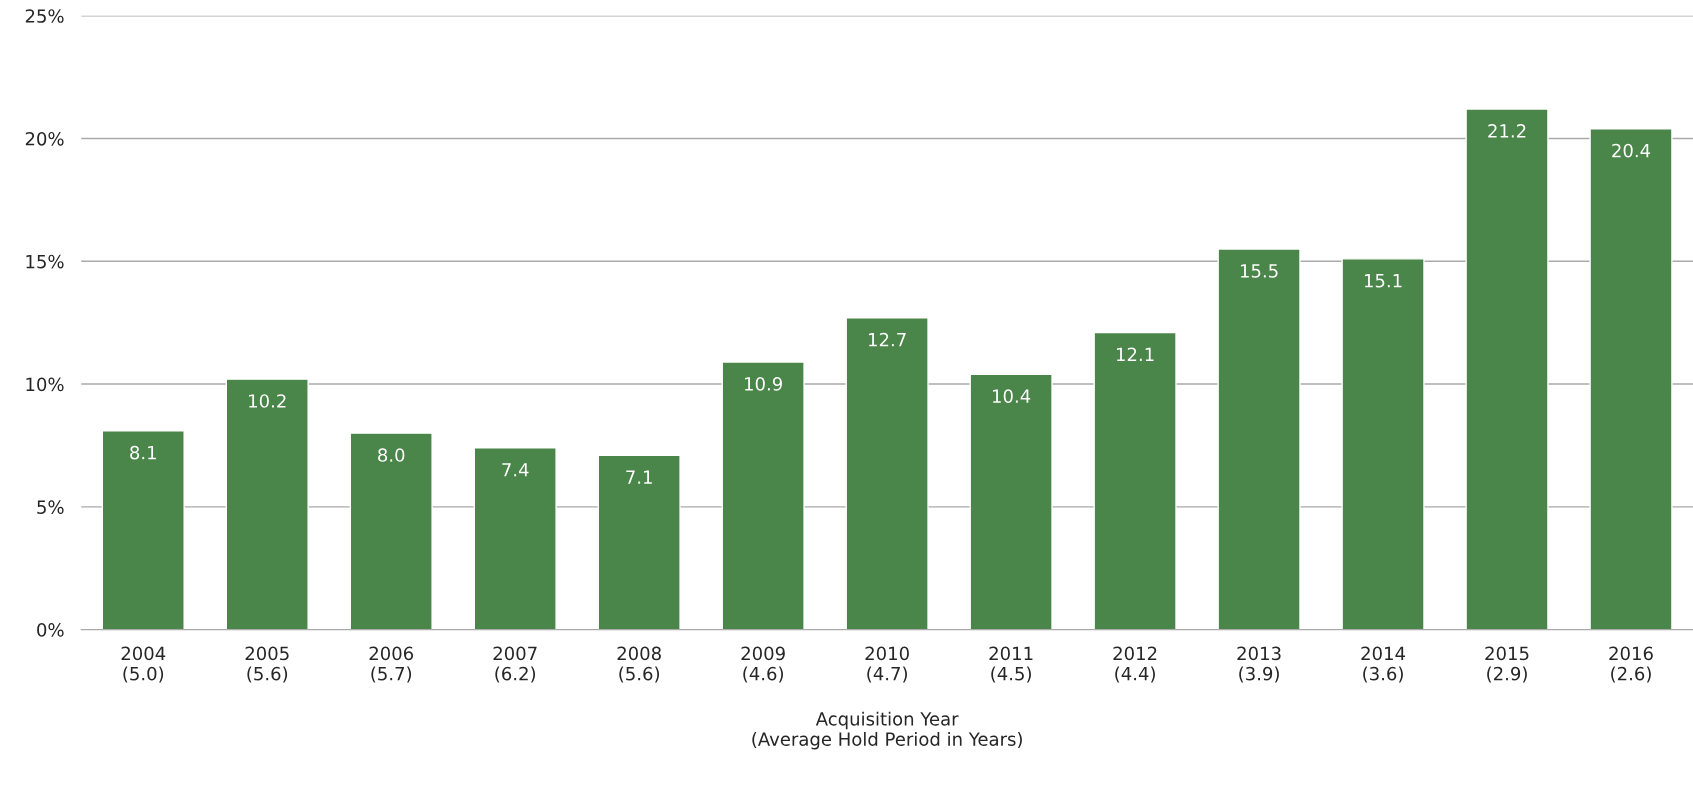 This screenshot has height=787, width=1693. What do you see at coordinates (1135, 664) in the screenshot?
I see `x-tick-label: 2012 (4.4)` at bounding box center [1135, 664].